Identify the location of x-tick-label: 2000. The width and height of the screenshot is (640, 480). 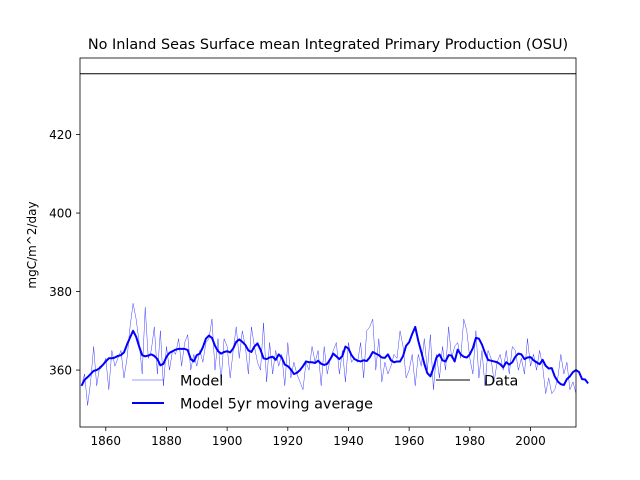
(530, 441).